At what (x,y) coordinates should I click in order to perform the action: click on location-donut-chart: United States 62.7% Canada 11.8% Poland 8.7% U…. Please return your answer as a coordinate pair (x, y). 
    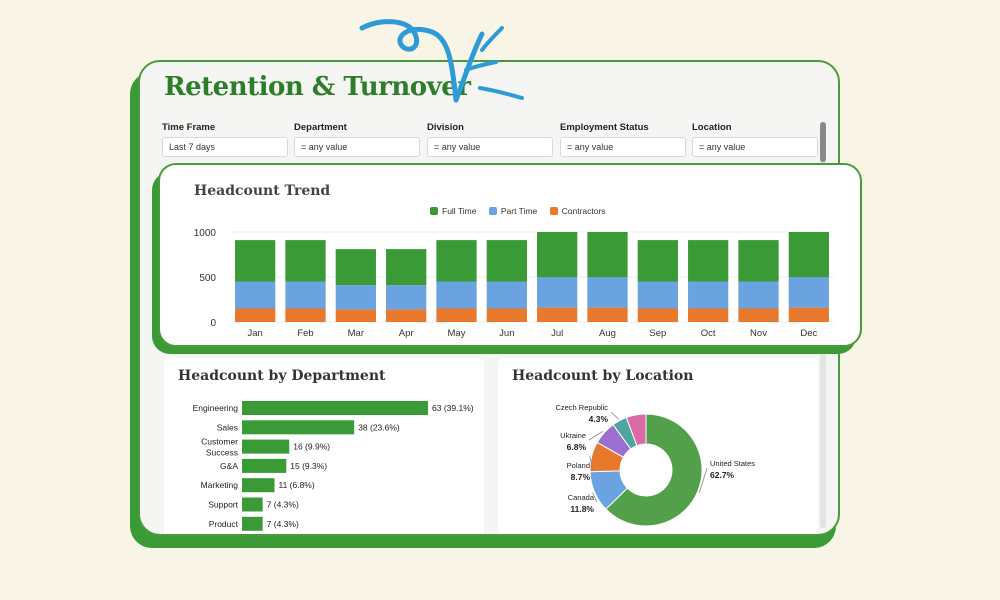
    Looking at the image, I should click on (655, 465).